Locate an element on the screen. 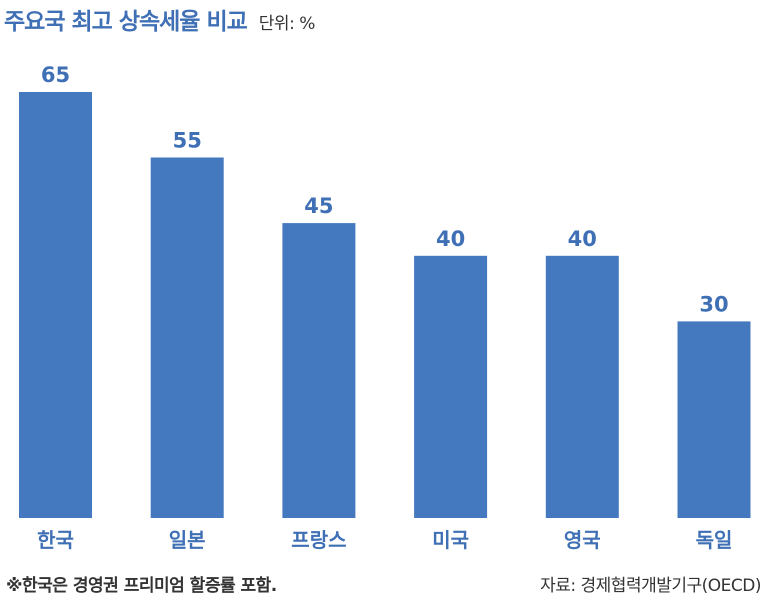  value-label-1: 55 is located at coordinates (187, 141).